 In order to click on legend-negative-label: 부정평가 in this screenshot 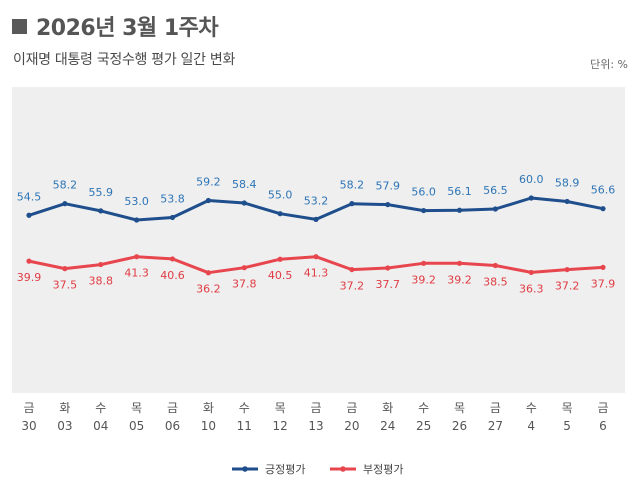, I will do `click(383, 469)`.